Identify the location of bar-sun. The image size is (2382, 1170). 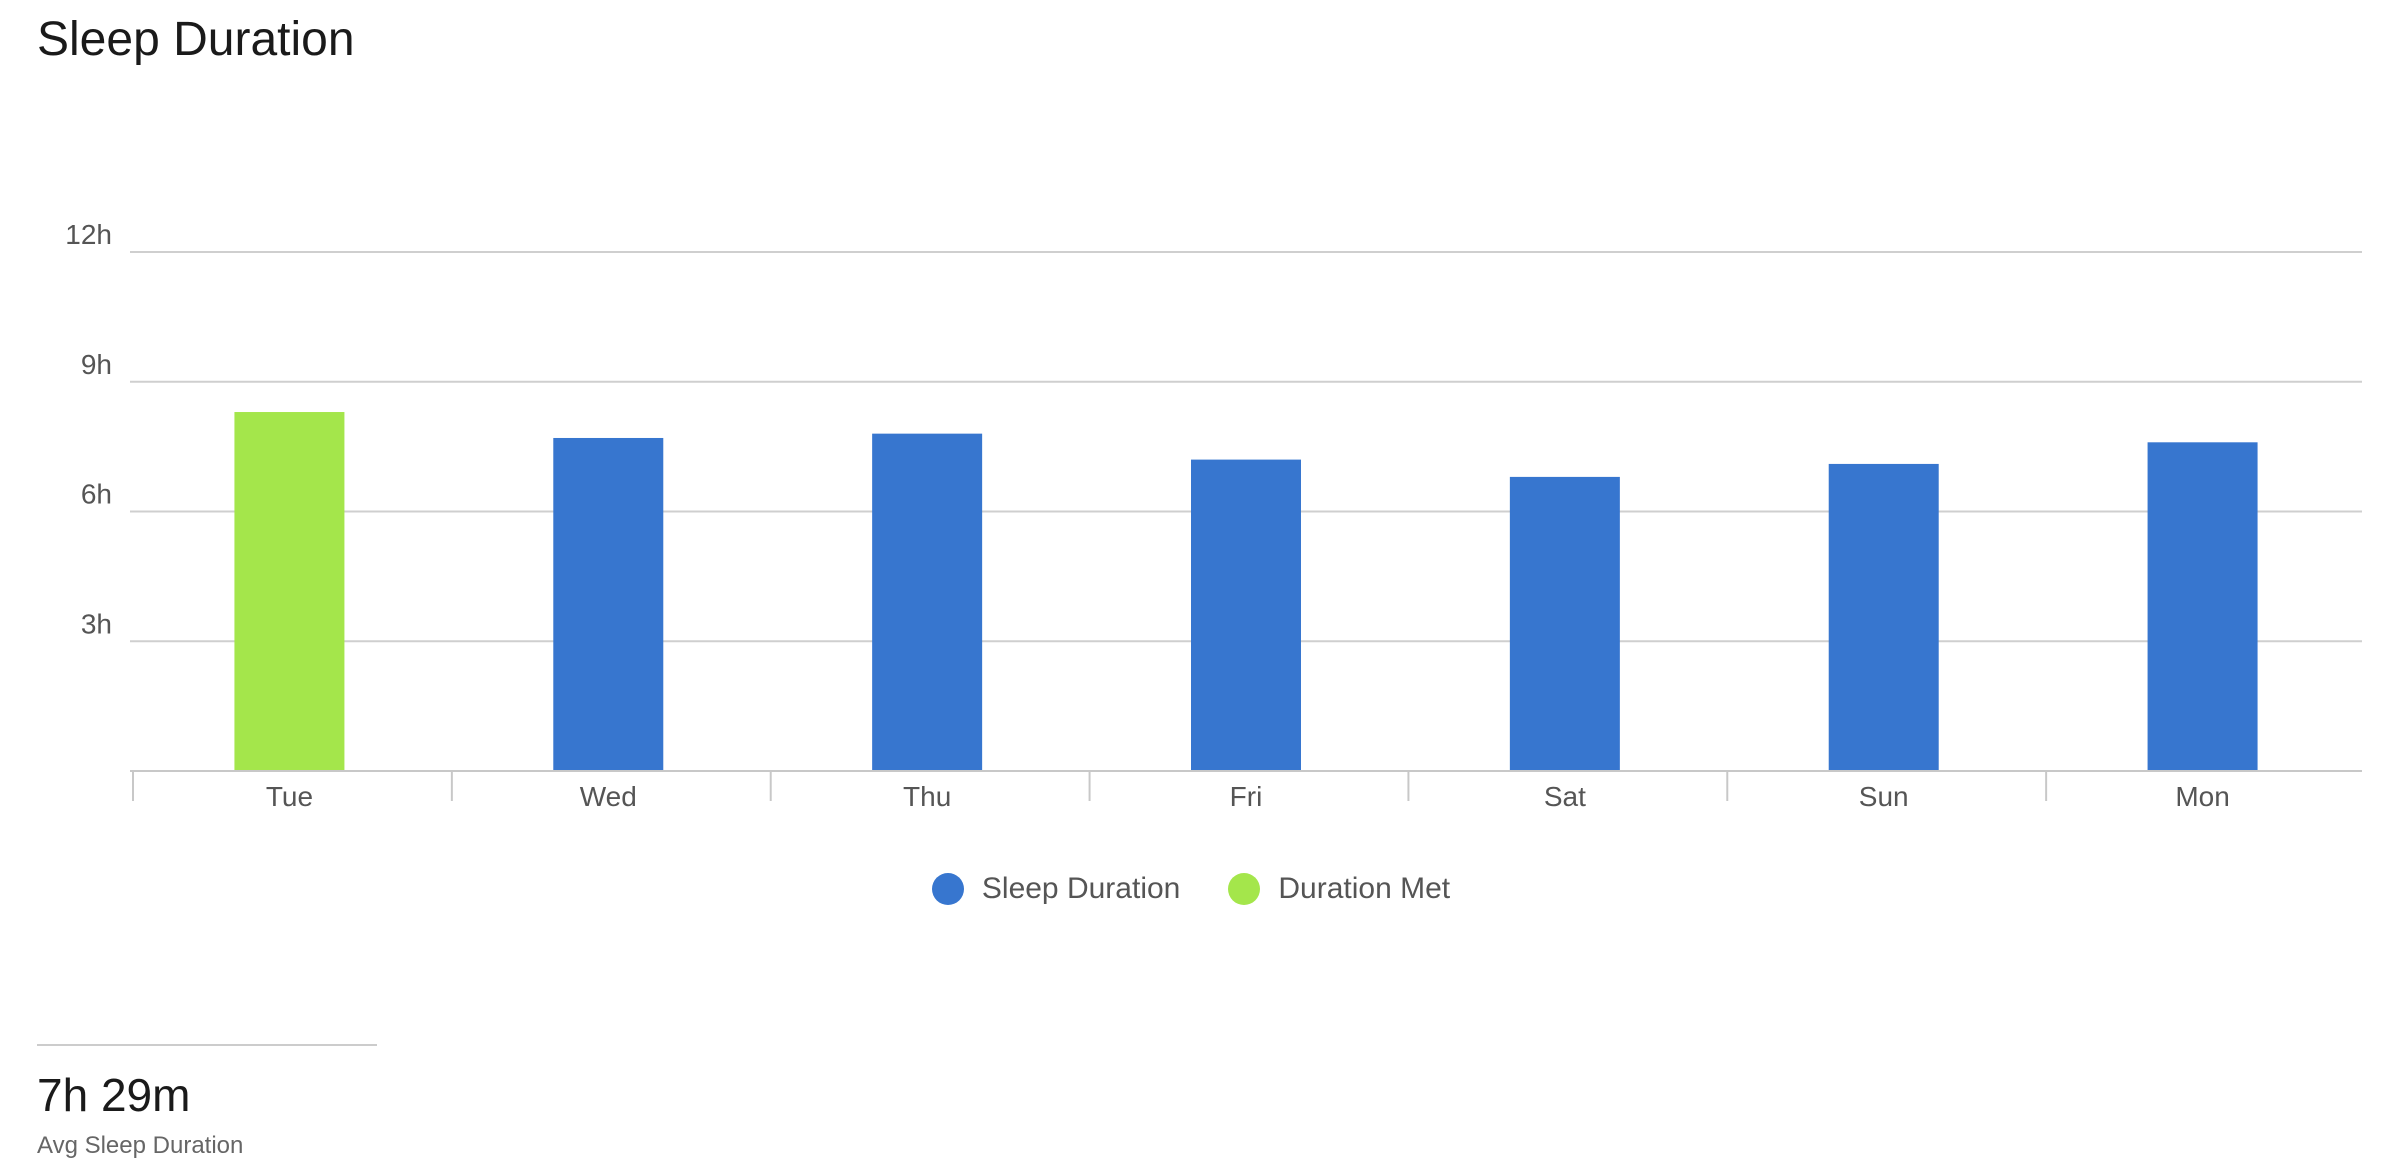
(1883, 616).